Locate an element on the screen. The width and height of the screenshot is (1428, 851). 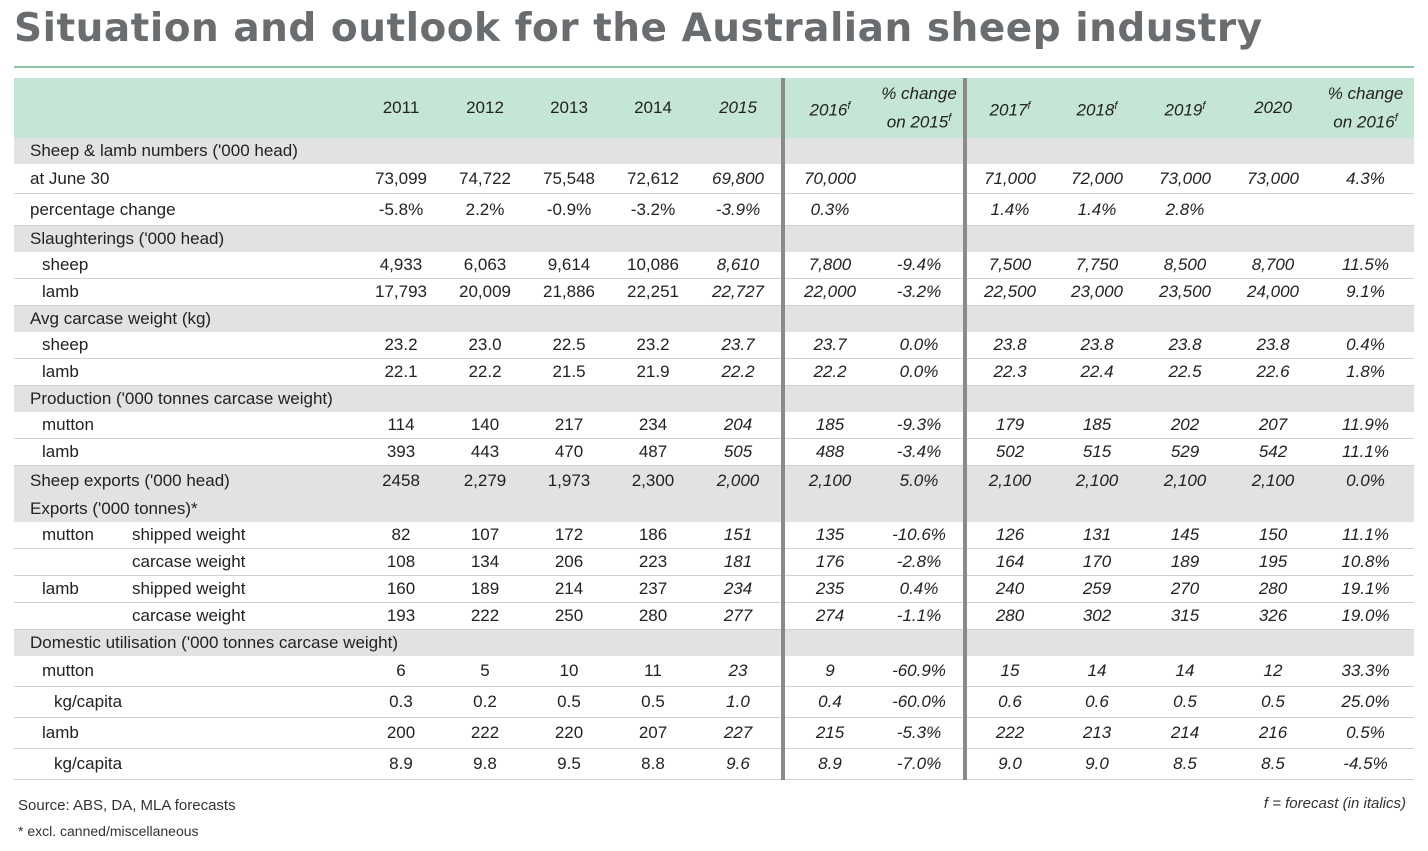
value-cell: 22,500 is located at coordinates (1008, 292).